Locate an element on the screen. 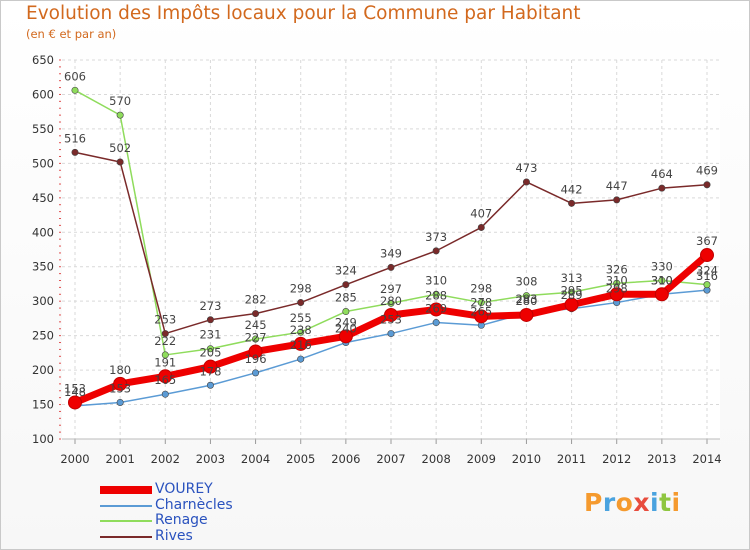 The height and width of the screenshot is (550, 750). data-point-renage-2003 is located at coordinates (210, 349).